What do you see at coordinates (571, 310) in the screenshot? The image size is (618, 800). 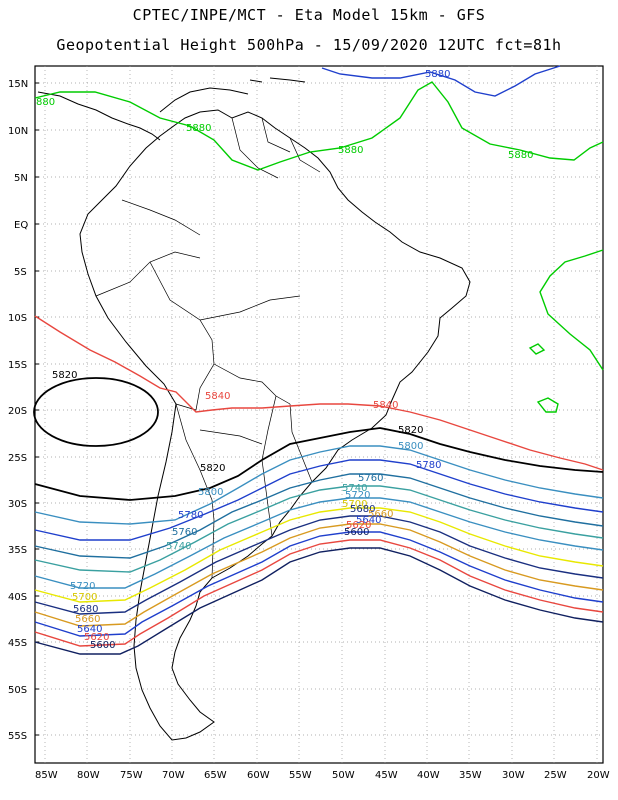 I see `contour-5880-green-east` at bounding box center [571, 310].